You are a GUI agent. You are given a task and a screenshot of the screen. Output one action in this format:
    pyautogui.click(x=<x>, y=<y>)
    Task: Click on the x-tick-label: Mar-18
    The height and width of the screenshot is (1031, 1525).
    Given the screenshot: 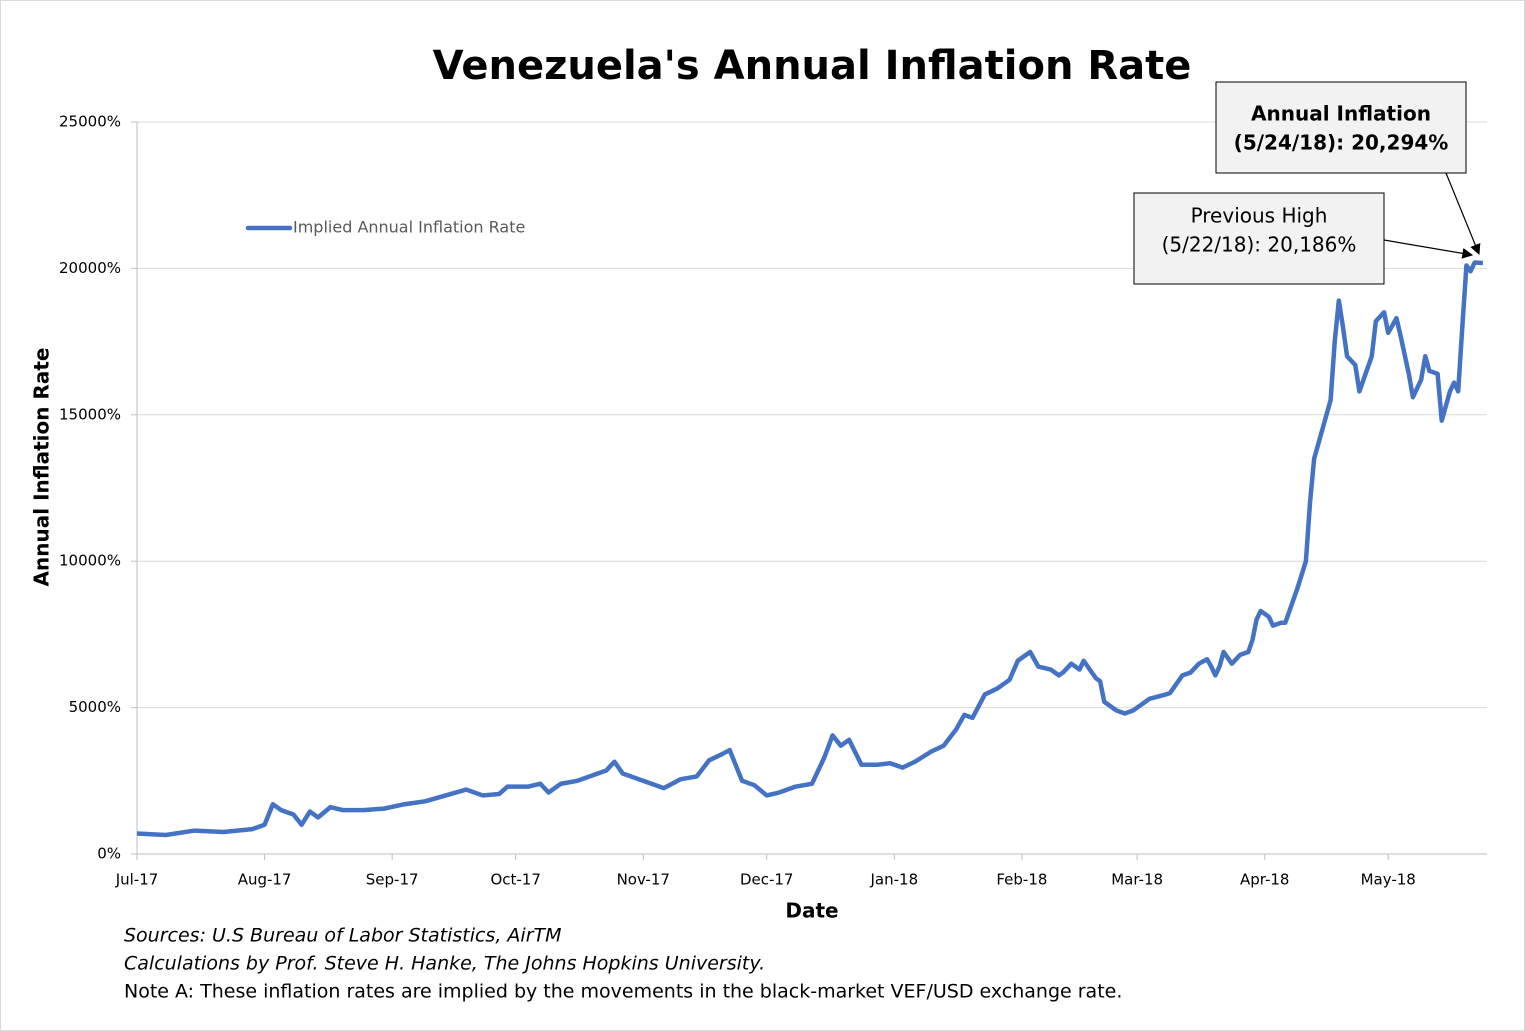 What is the action you would take?
    pyautogui.click(x=1137, y=880)
    